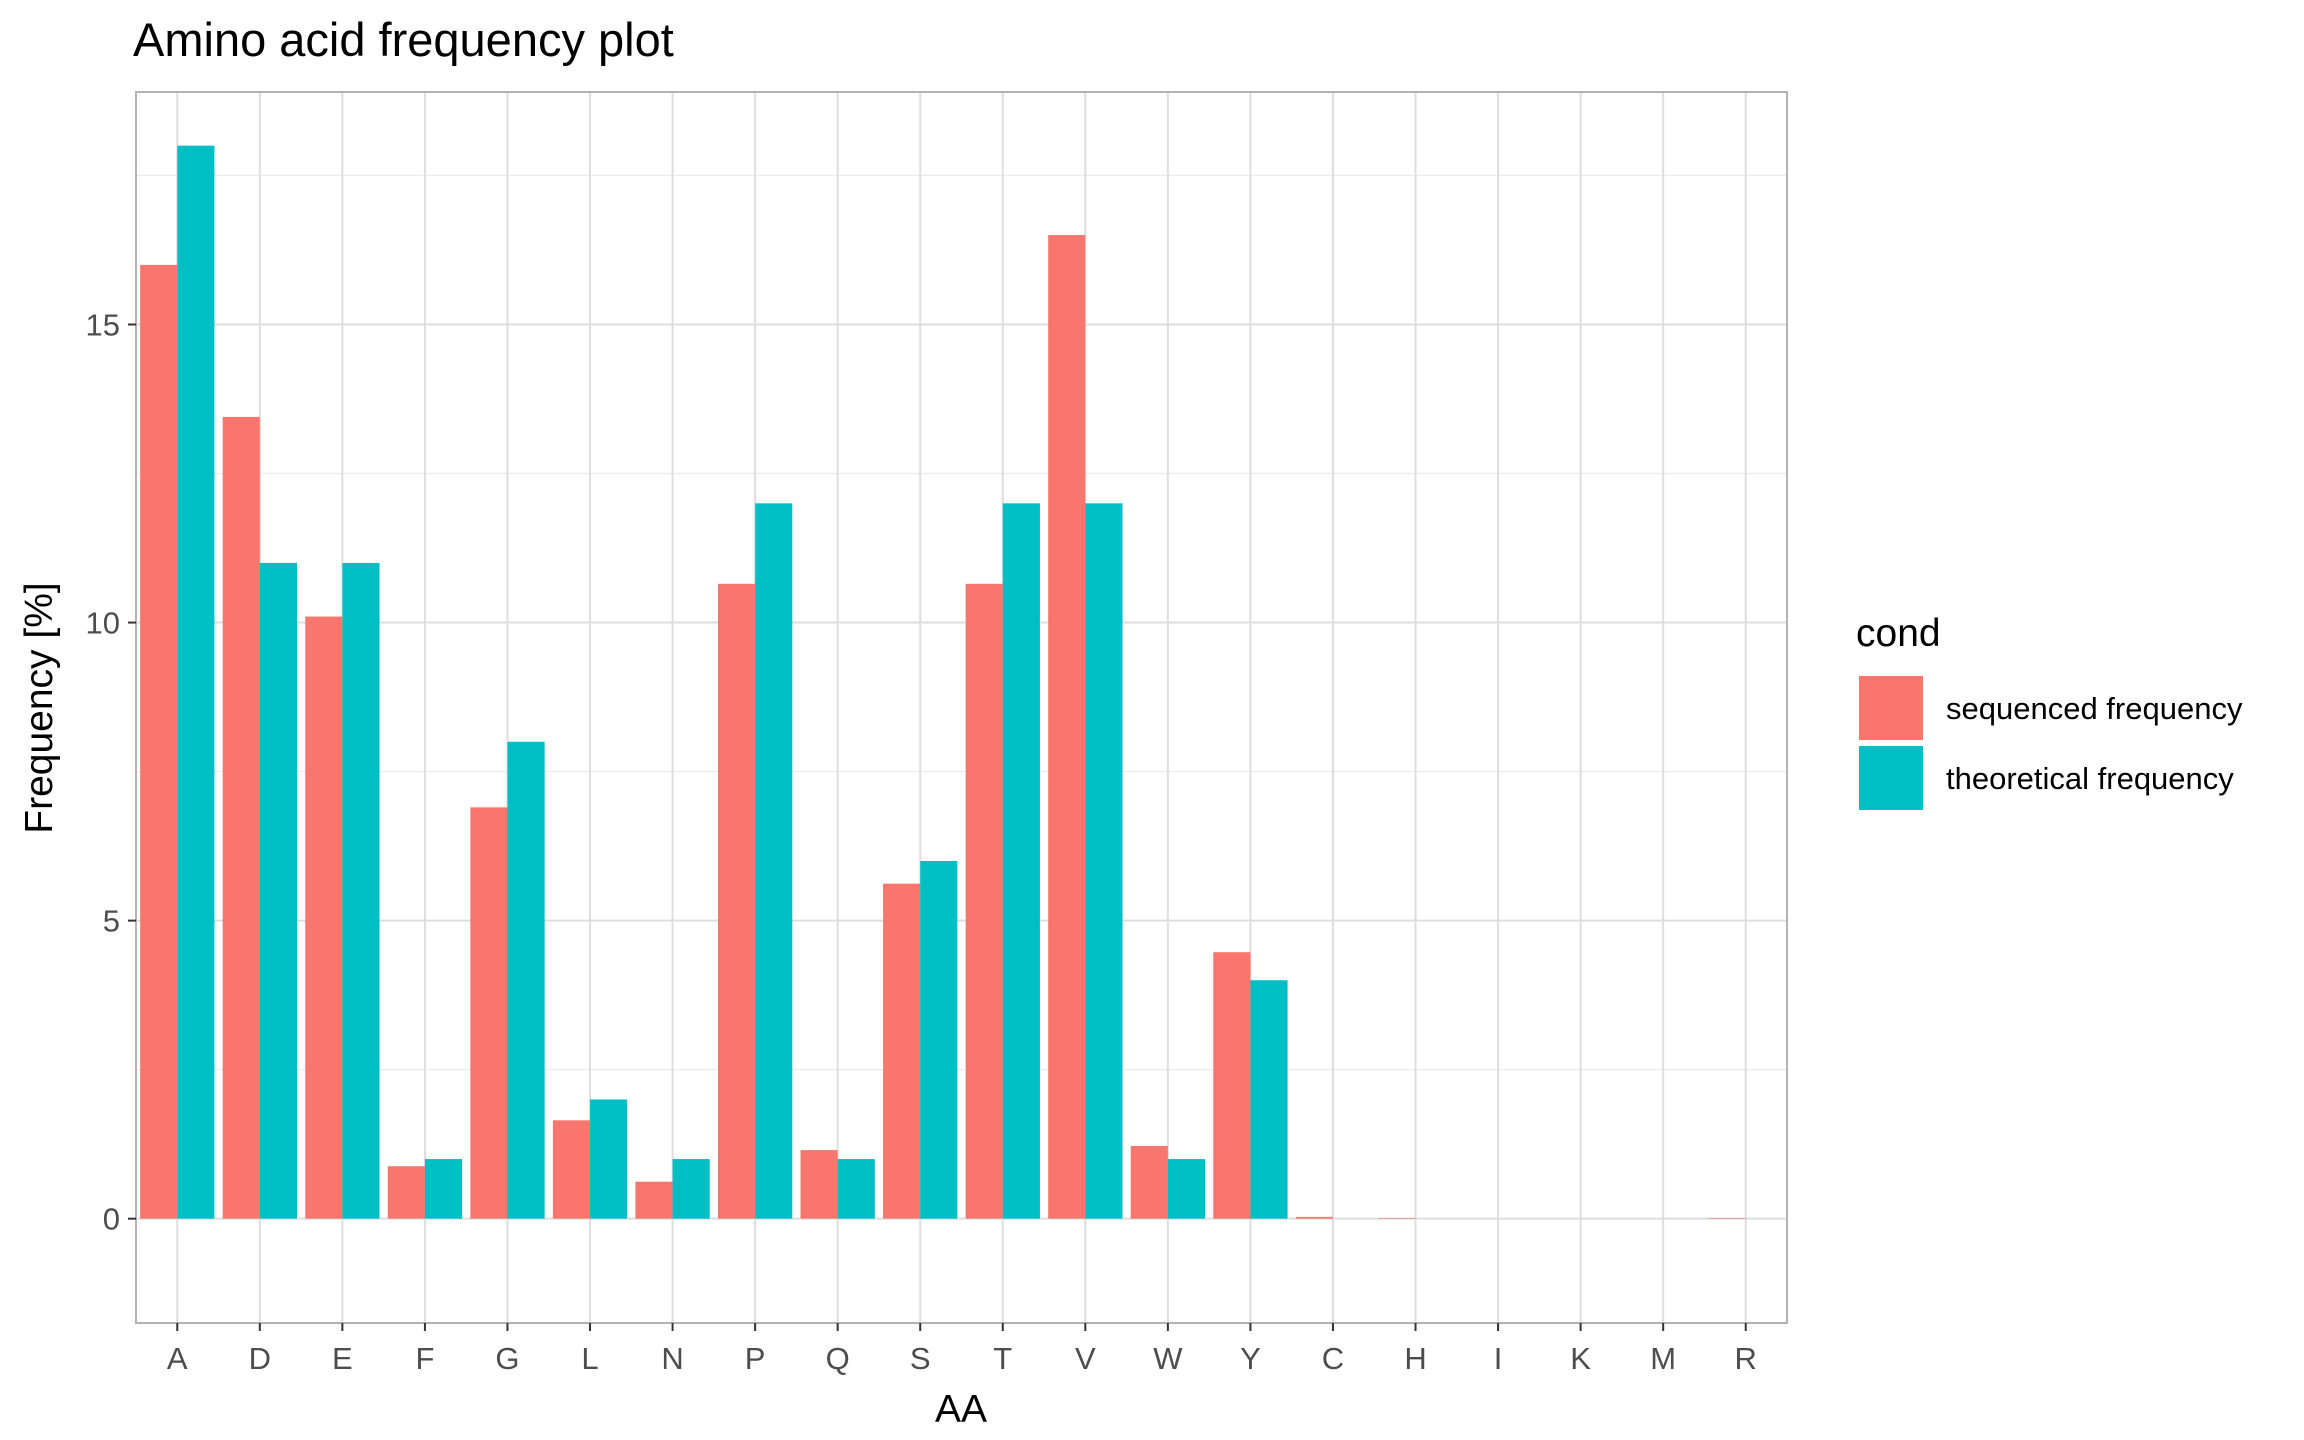 The height and width of the screenshot is (1440, 2304). What do you see at coordinates (1580, 1358) in the screenshot?
I see `x-tick-label: K` at bounding box center [1580, 1358].